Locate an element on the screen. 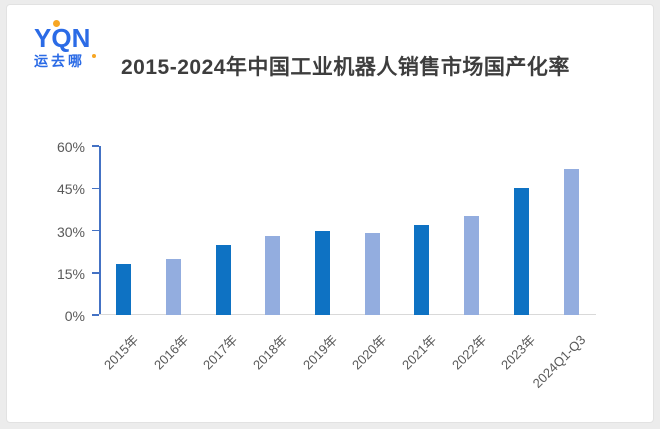 This screenshot has height=429, width=660. y-tick-15% is located at coordinates (95, 273).